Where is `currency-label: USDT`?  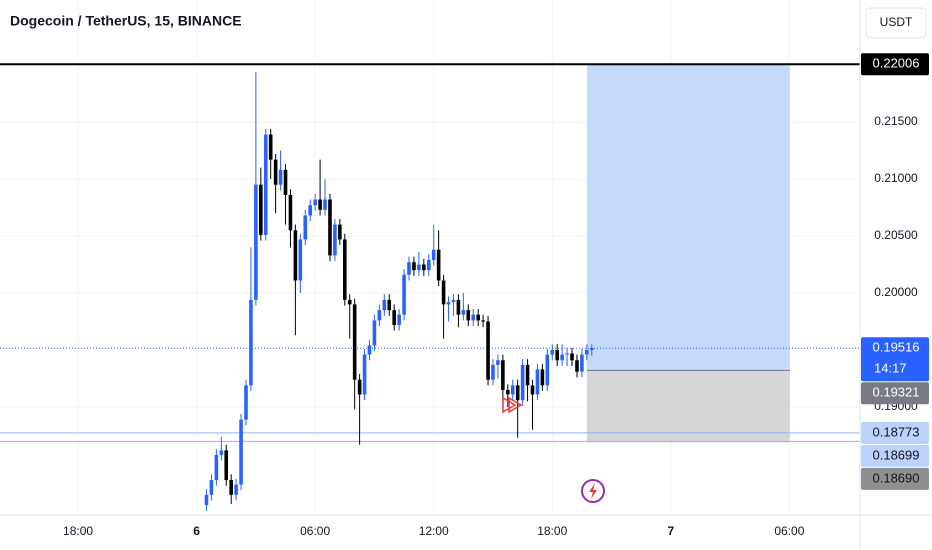 currency-label: USDT is located at coordinates (896, 22).